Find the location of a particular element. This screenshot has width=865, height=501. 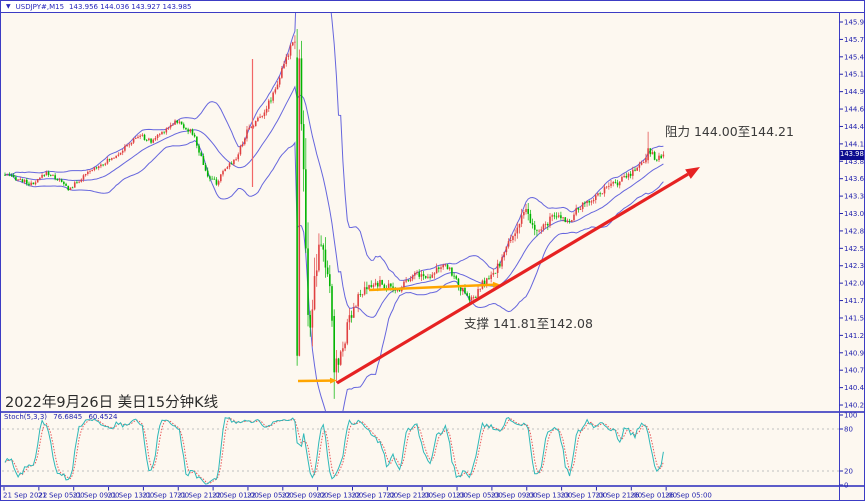

dropdown-arrow-icon: ▼ is located at coordinates (8, 6).